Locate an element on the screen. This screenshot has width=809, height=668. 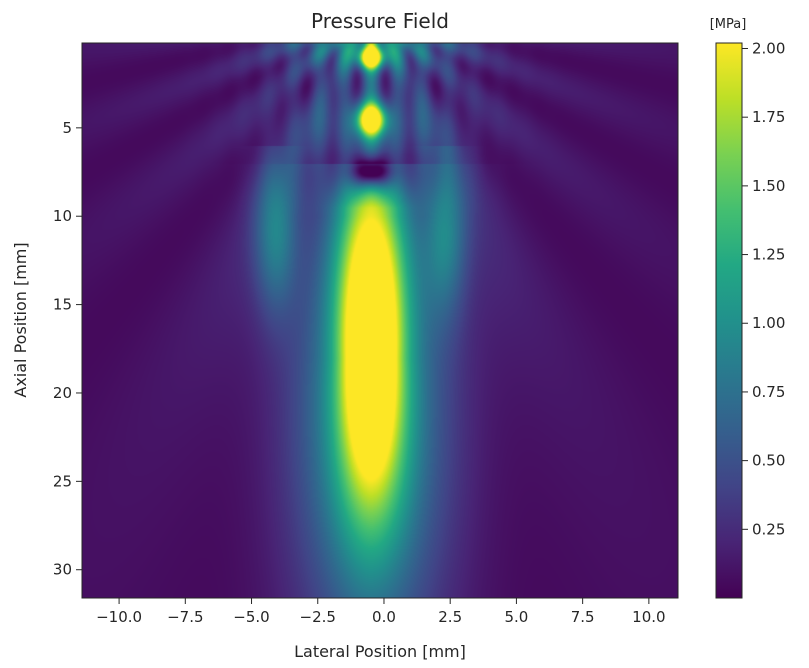
colorbar-unit-label: [MPa] is located at coordinates (728, 24).